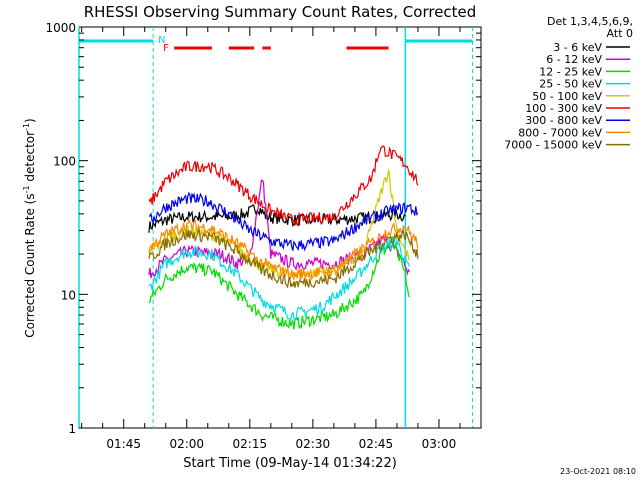 Image resolution: width=640 pixels, height=480 pixels. I want to click on y-axis-label-sup1: -1, so click(26, 189).